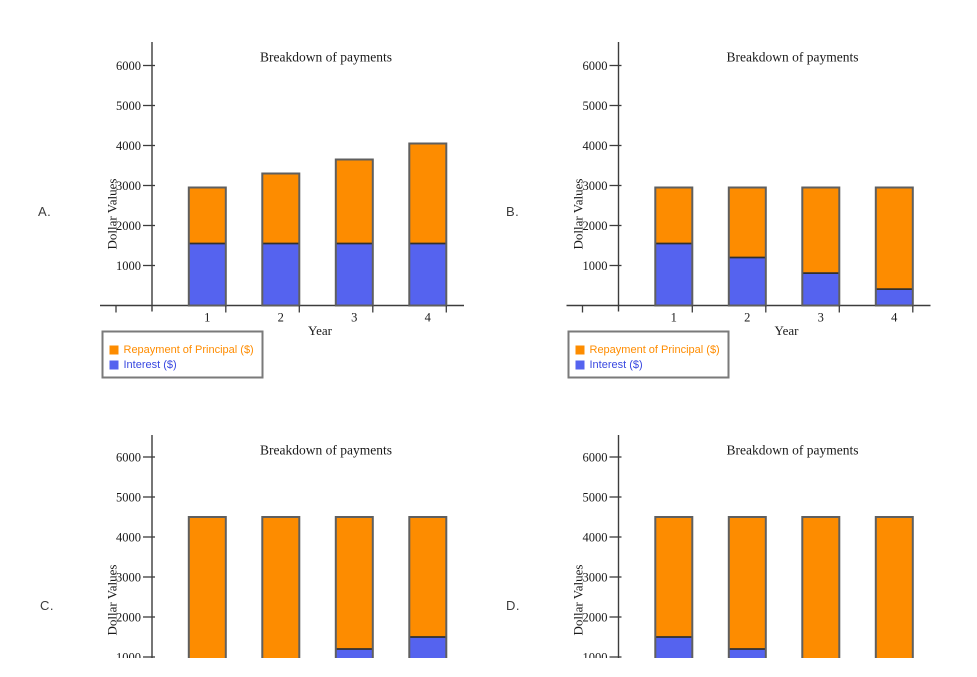 The image size is (977, 677). What do you see at coordinates (894, 238) in the screenshot?
I see `bar-B-year4-principal` at bounding box center [894, 238].